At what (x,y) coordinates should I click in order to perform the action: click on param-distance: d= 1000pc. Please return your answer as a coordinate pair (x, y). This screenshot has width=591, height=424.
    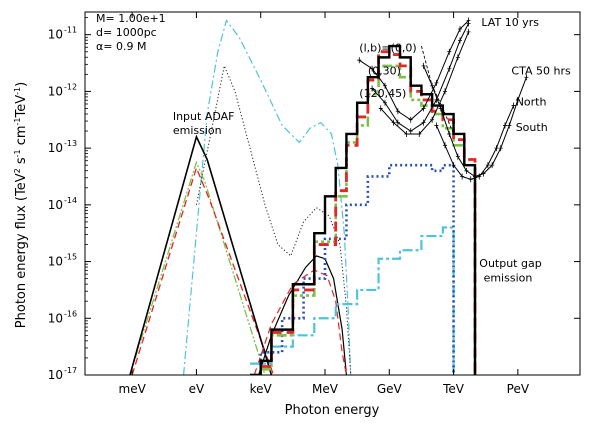
    Looking at the image, I should click on (126, 32).